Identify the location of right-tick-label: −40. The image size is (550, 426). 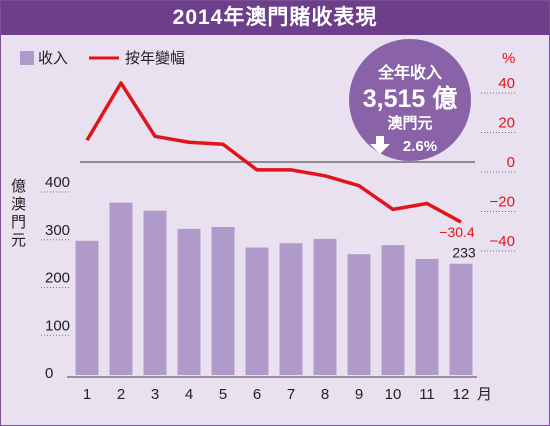
(502, 241).